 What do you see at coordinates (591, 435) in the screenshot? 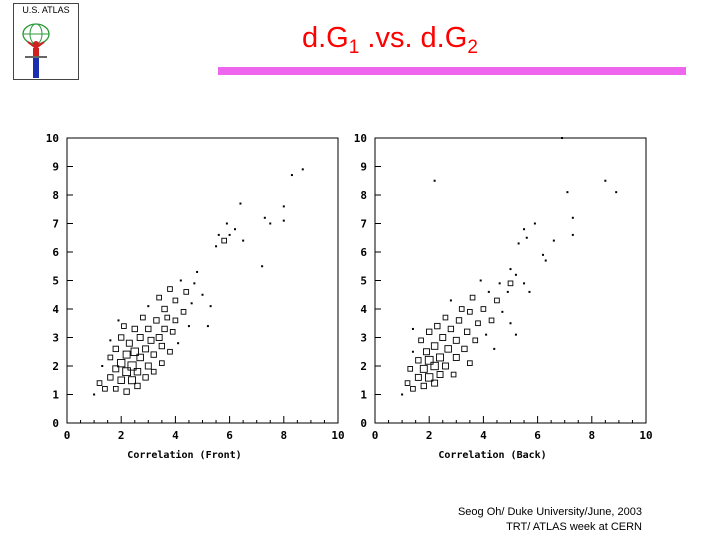
I see `x-tick-label: 8` at bounding box center [591, 435].